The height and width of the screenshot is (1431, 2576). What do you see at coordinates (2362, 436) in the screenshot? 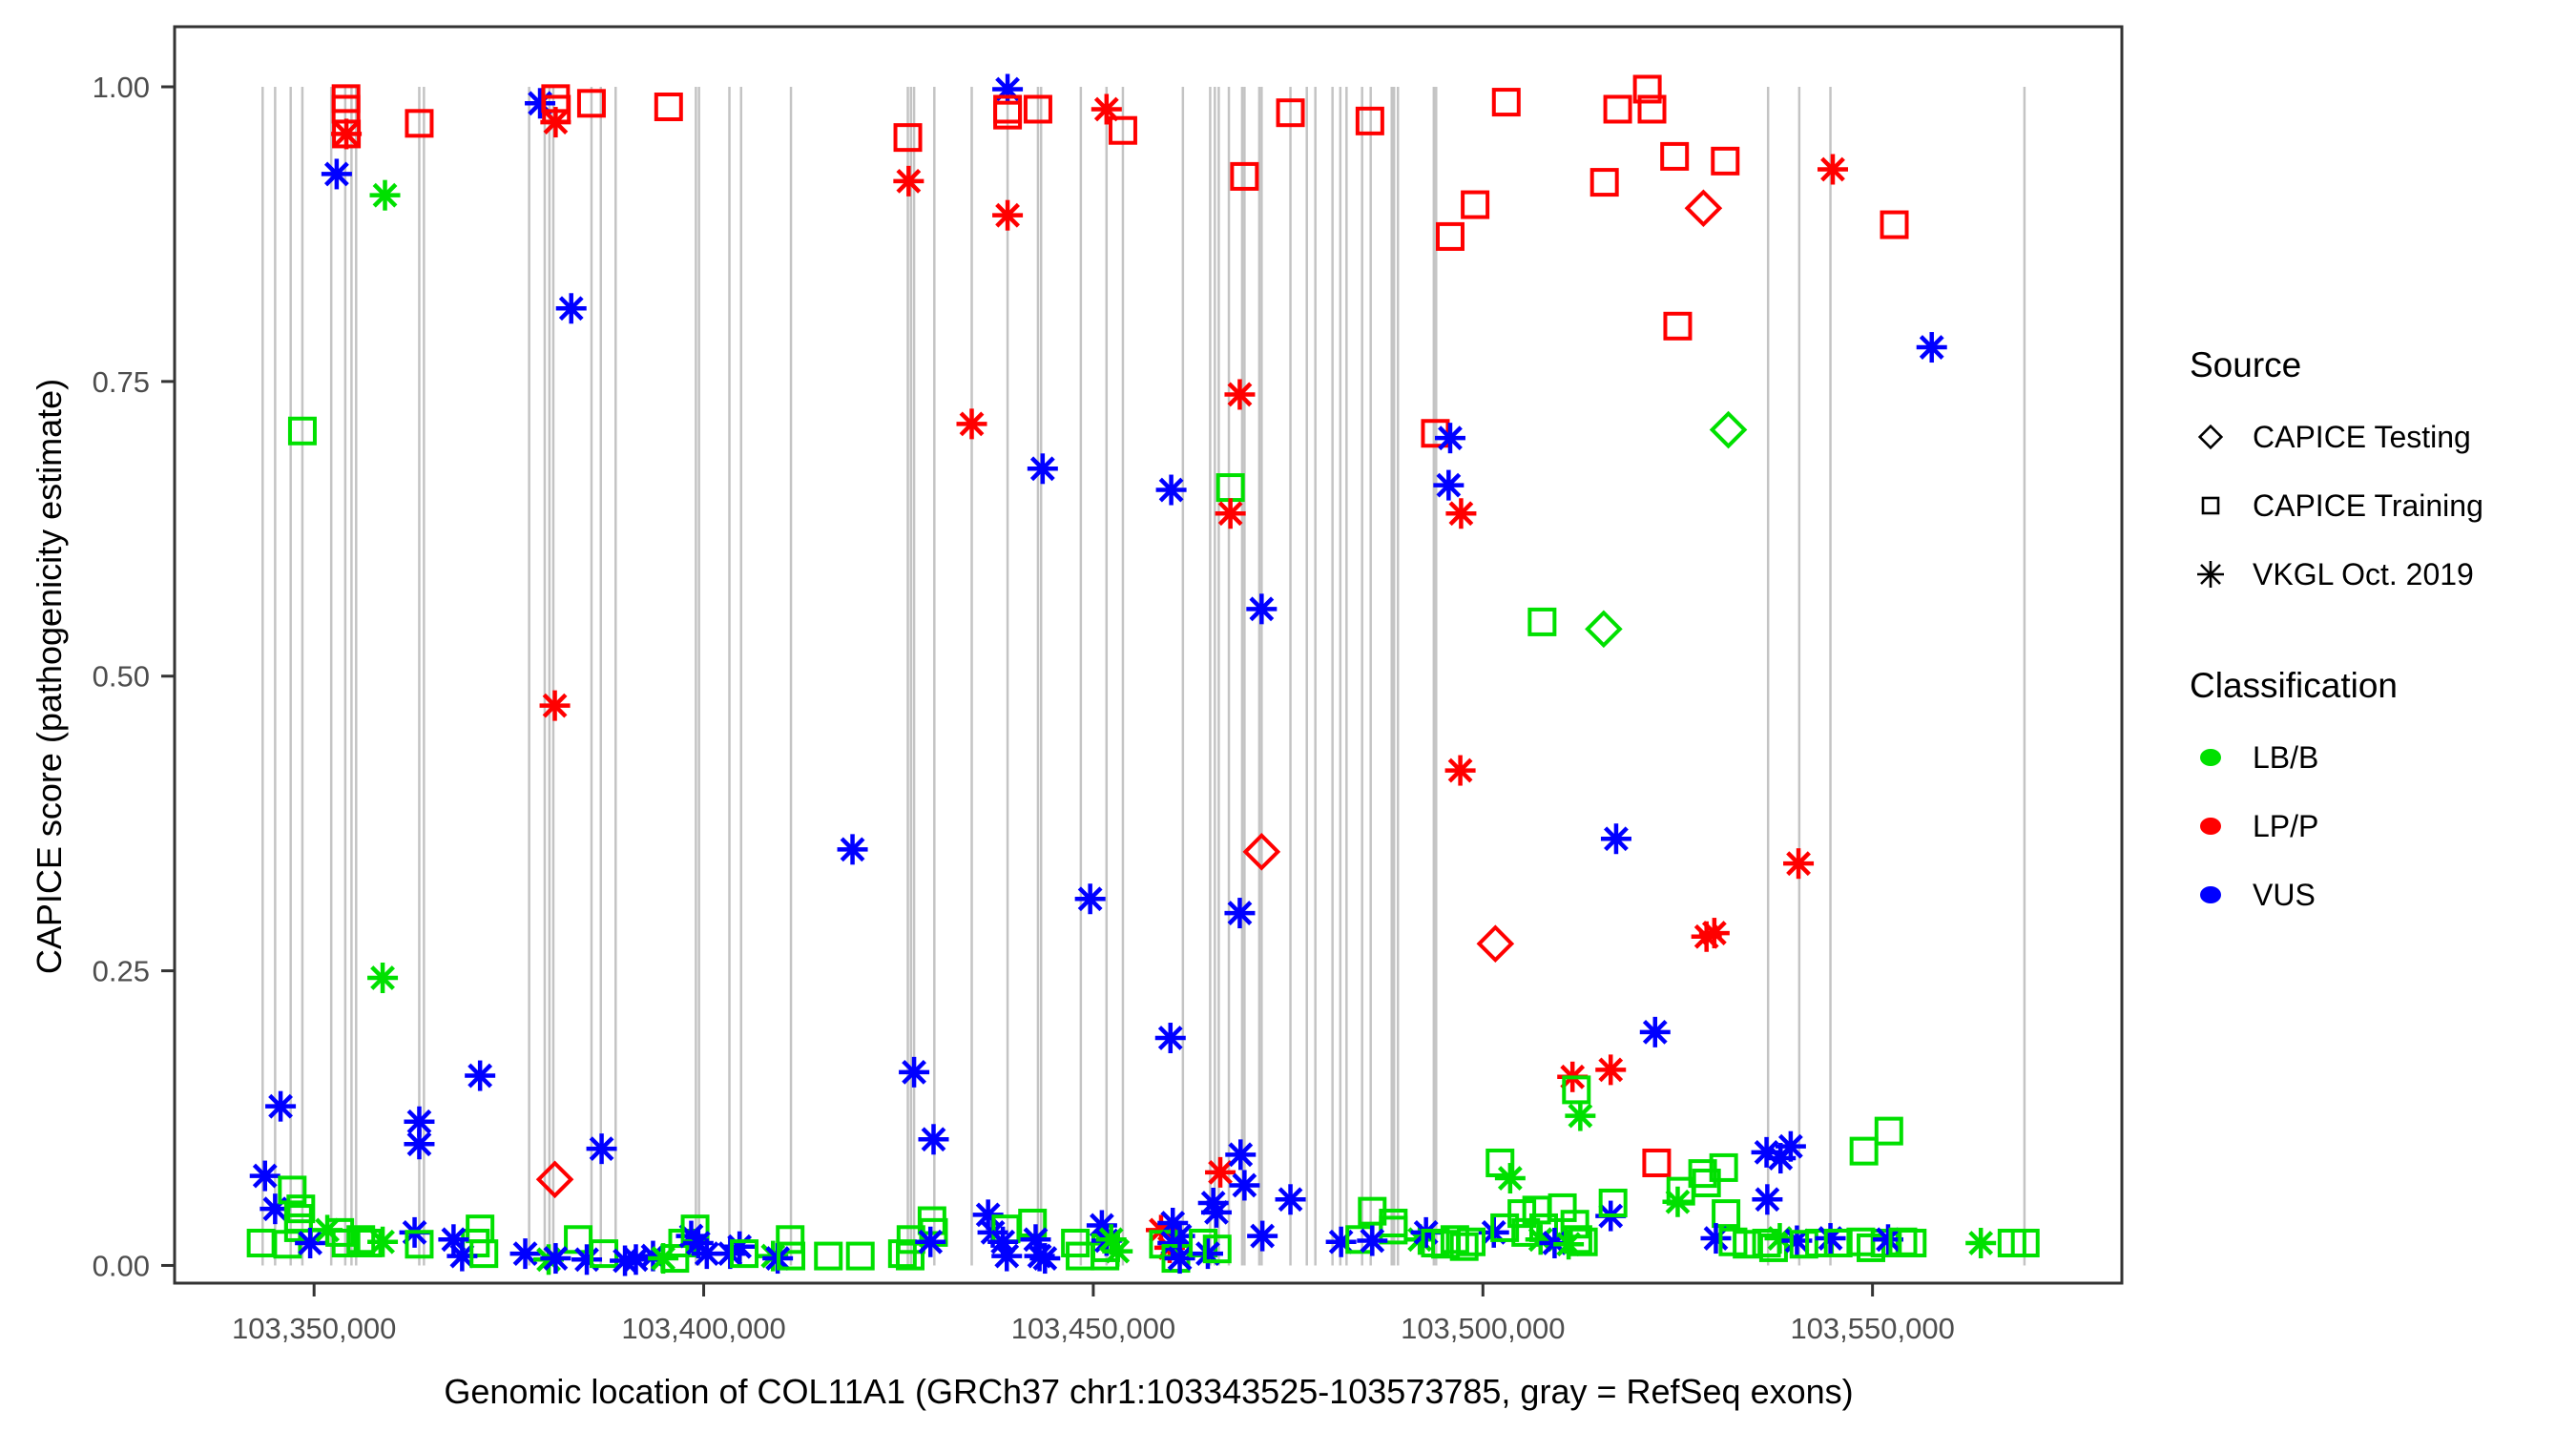
I see `legend-label: CAPICE Testing` at bounding box center [2362, 436].